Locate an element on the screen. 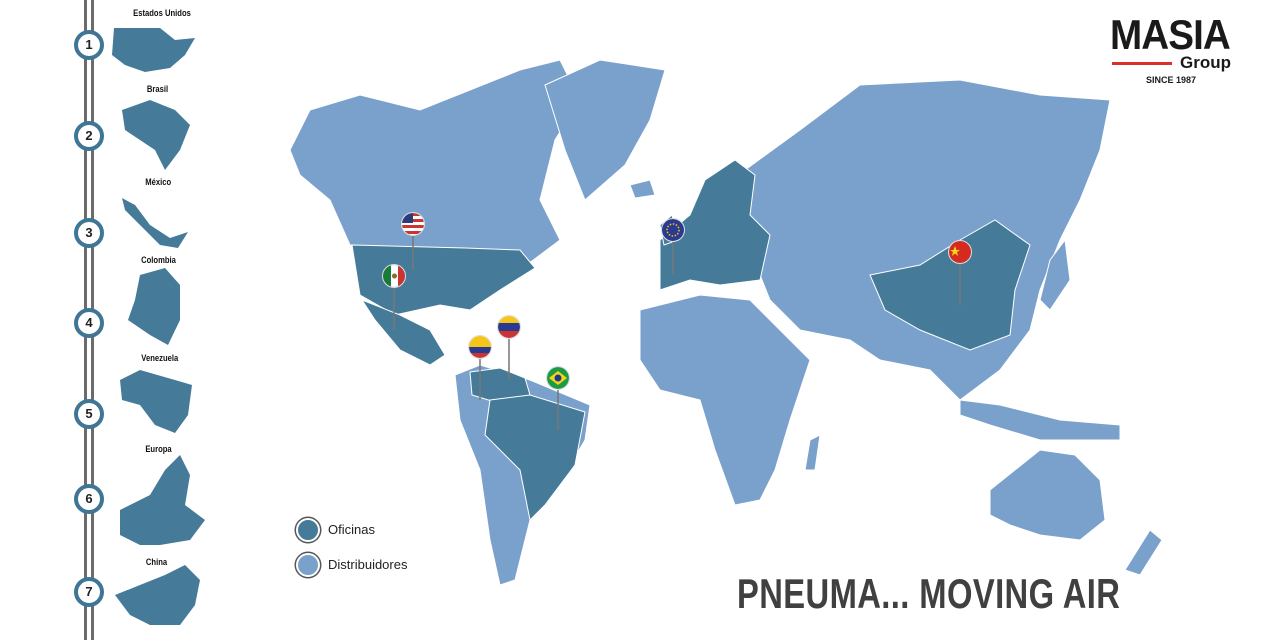  asia is located at coordinates (927, 240).